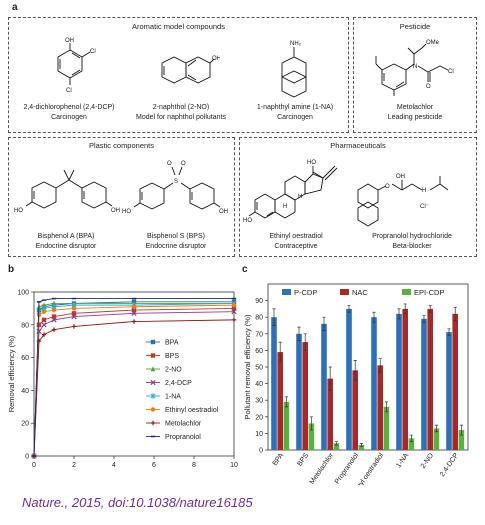  Describe the element at coordinates (245, 269) in the screenshot. I see `panel-c-letter: c` at that location.